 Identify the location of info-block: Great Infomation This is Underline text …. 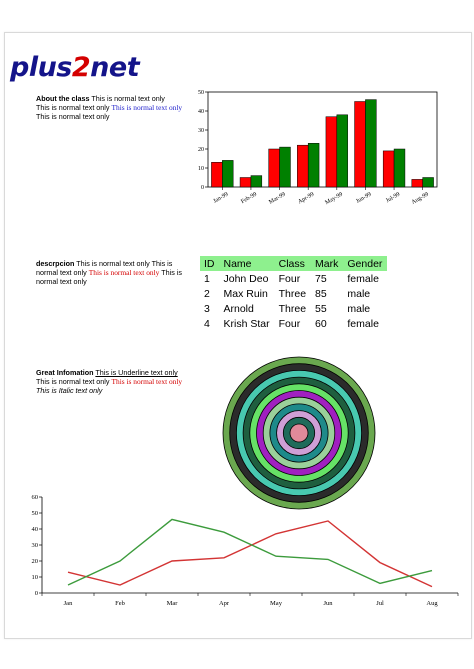
(121, 381).